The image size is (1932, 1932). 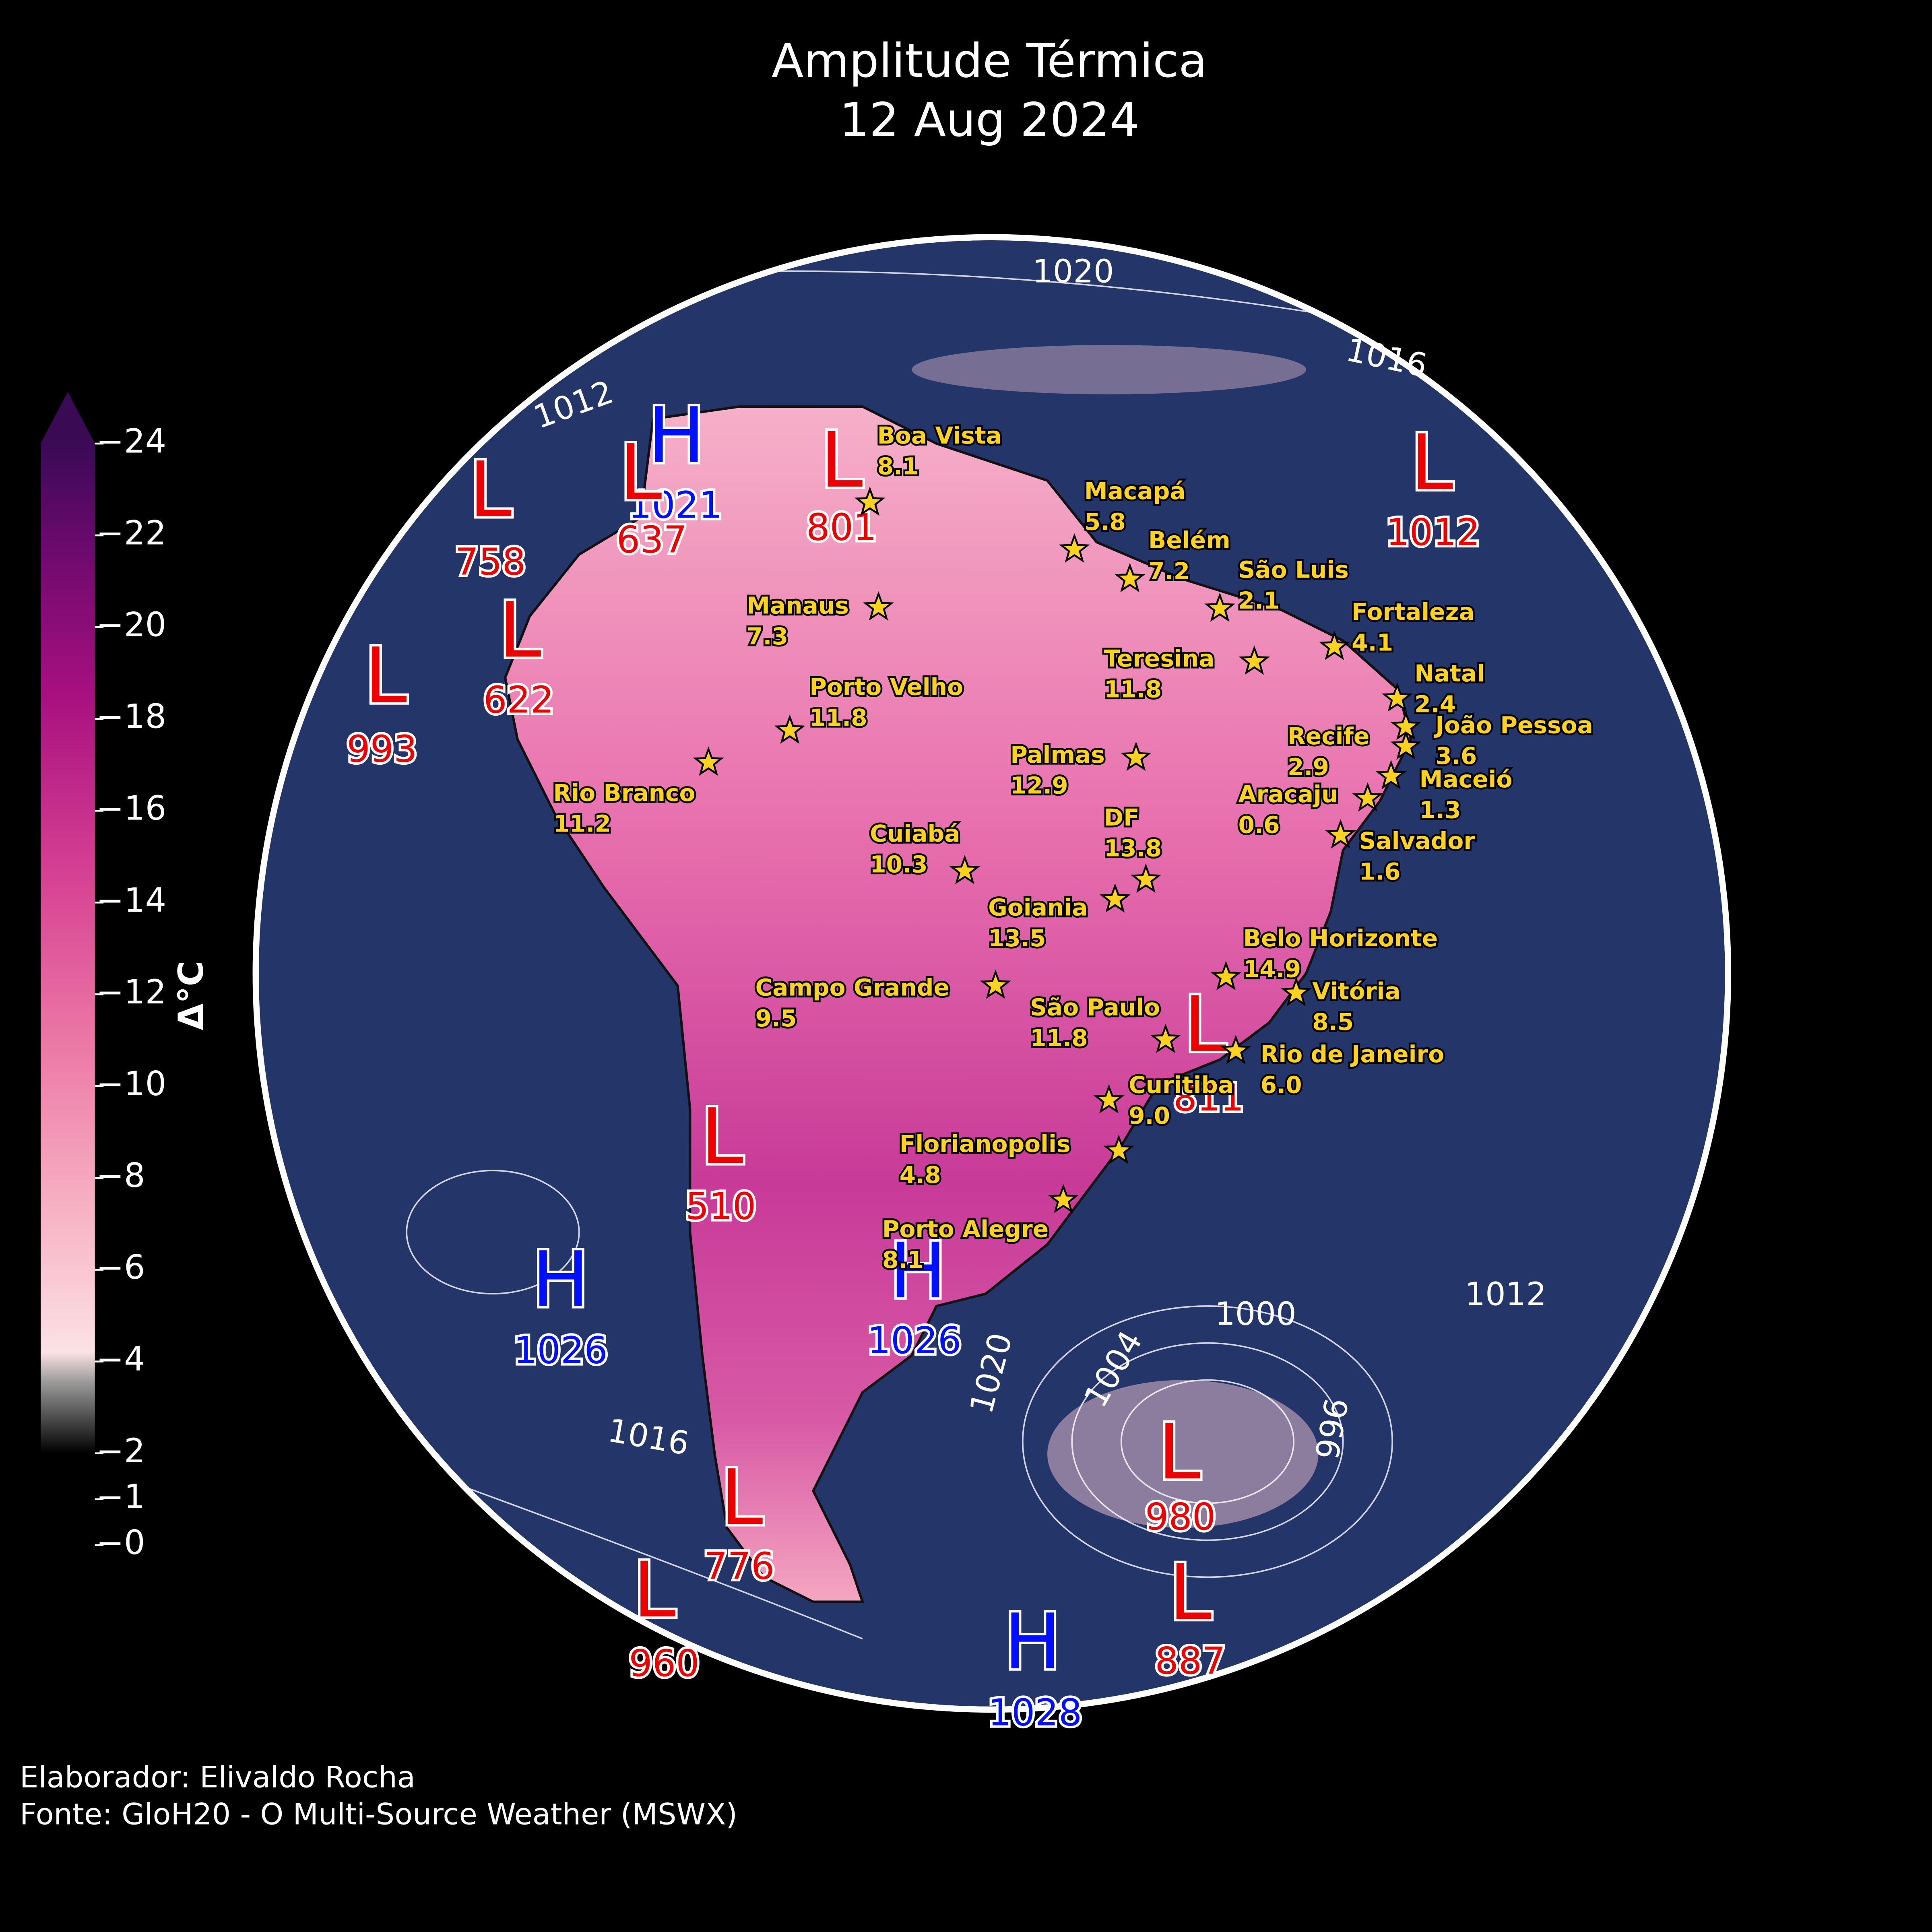 I want to click on city-name: Porto Alegre, so click(x=966, y=1229).